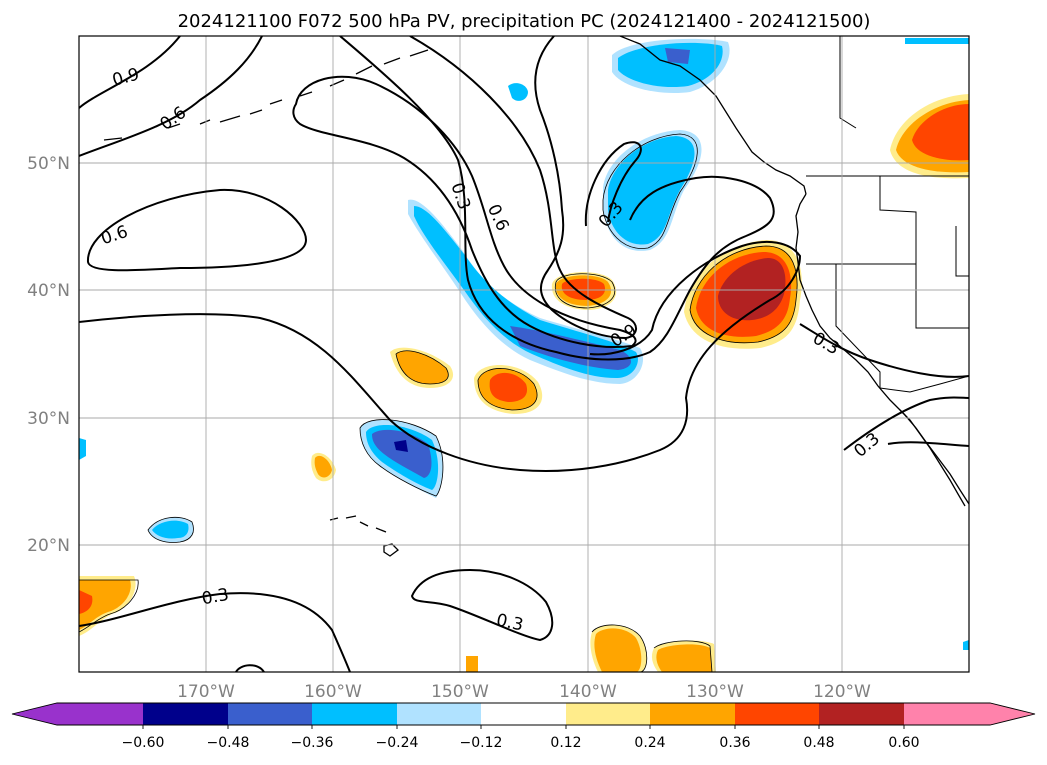  I want to click on colorbar-tick-label: −0.36, so click(312, 743).